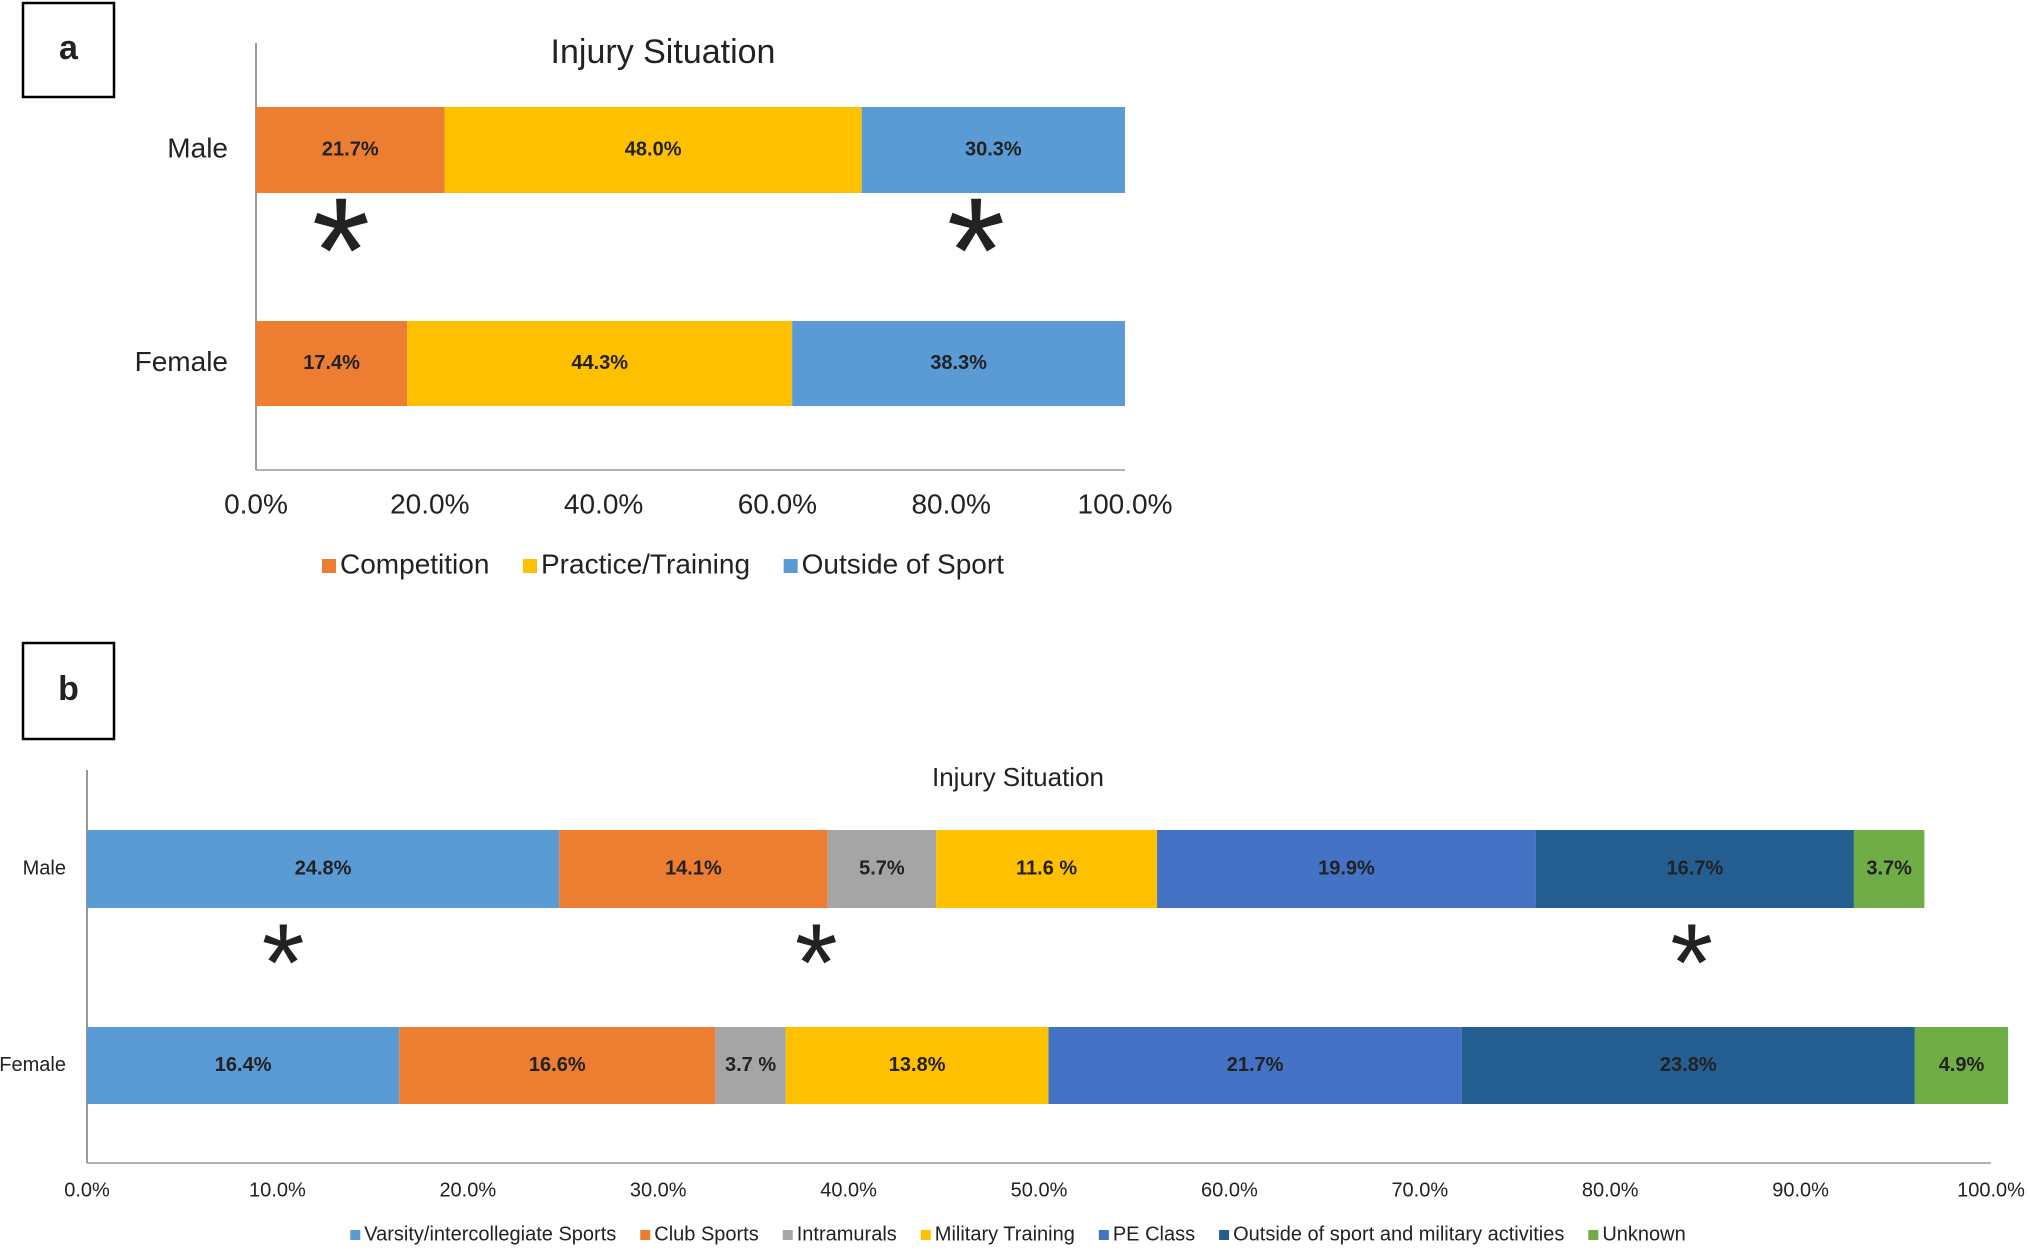 This screenshot has width=2030, height=1251. I want to click on value-label: 44.3%, so click(599, 363).